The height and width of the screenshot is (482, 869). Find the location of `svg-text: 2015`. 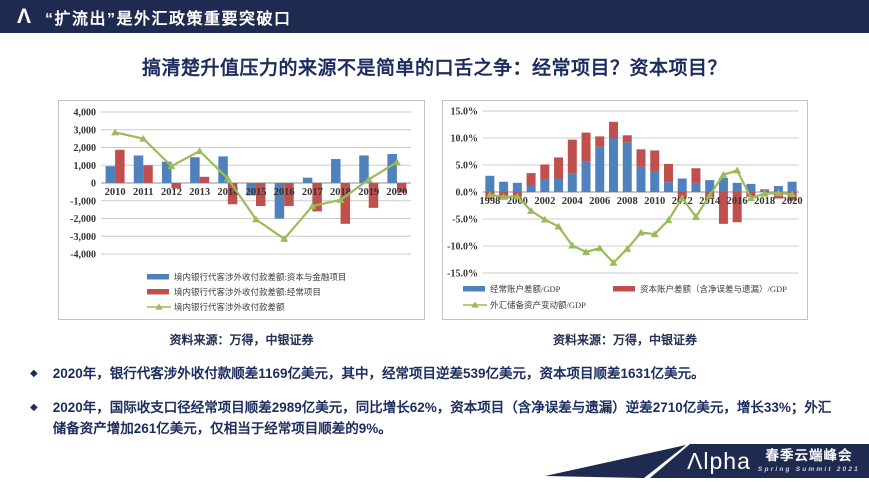

svg-text: 2015 is located at coordinates (256, 192).